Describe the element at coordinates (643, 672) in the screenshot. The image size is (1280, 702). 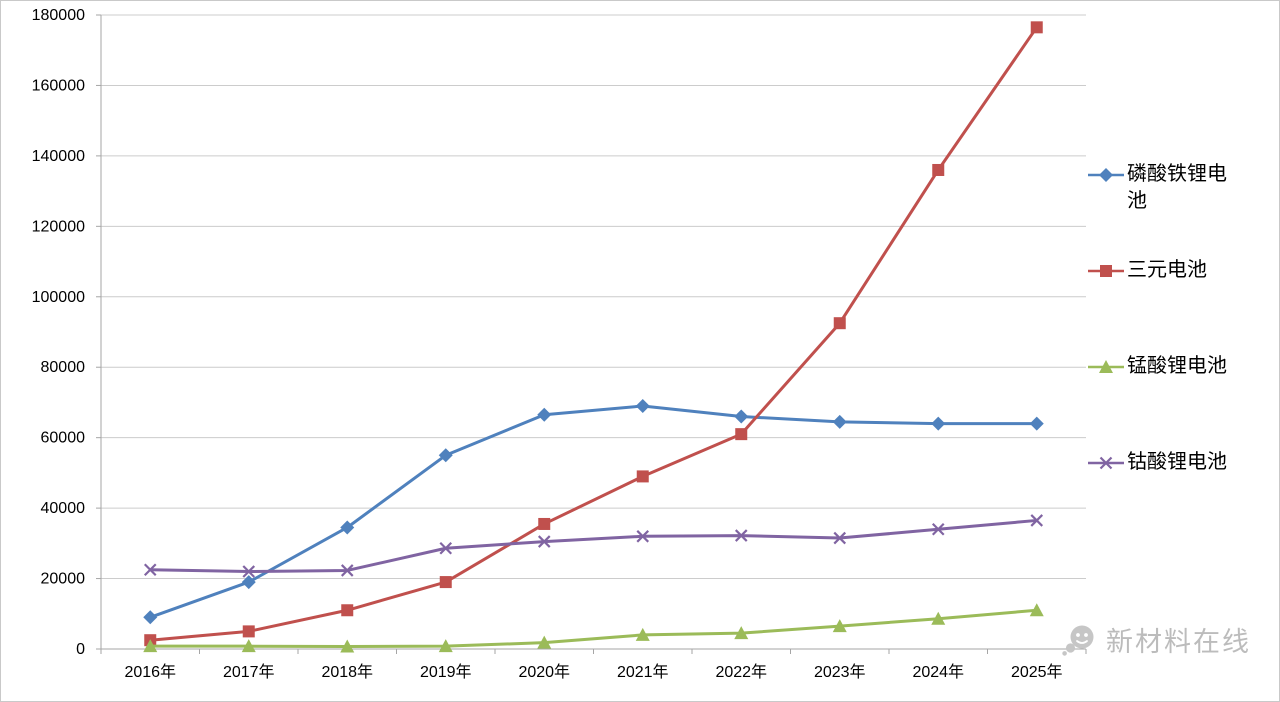
I see `x-tick-label: 2021年` at that location.